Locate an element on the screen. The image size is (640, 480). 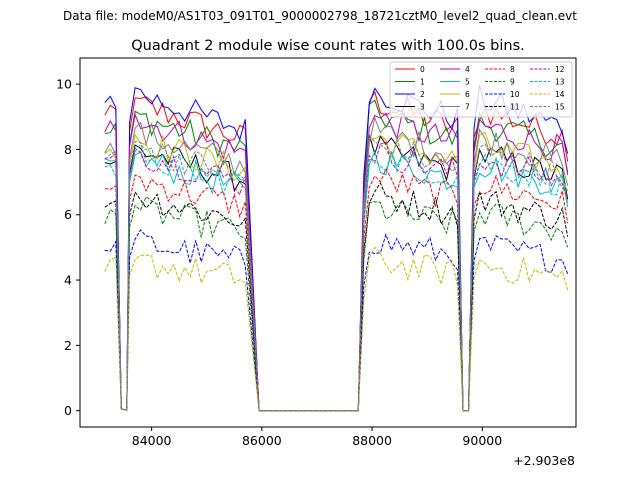
y-tick-label: 8 is located at coordinates (68, 149).